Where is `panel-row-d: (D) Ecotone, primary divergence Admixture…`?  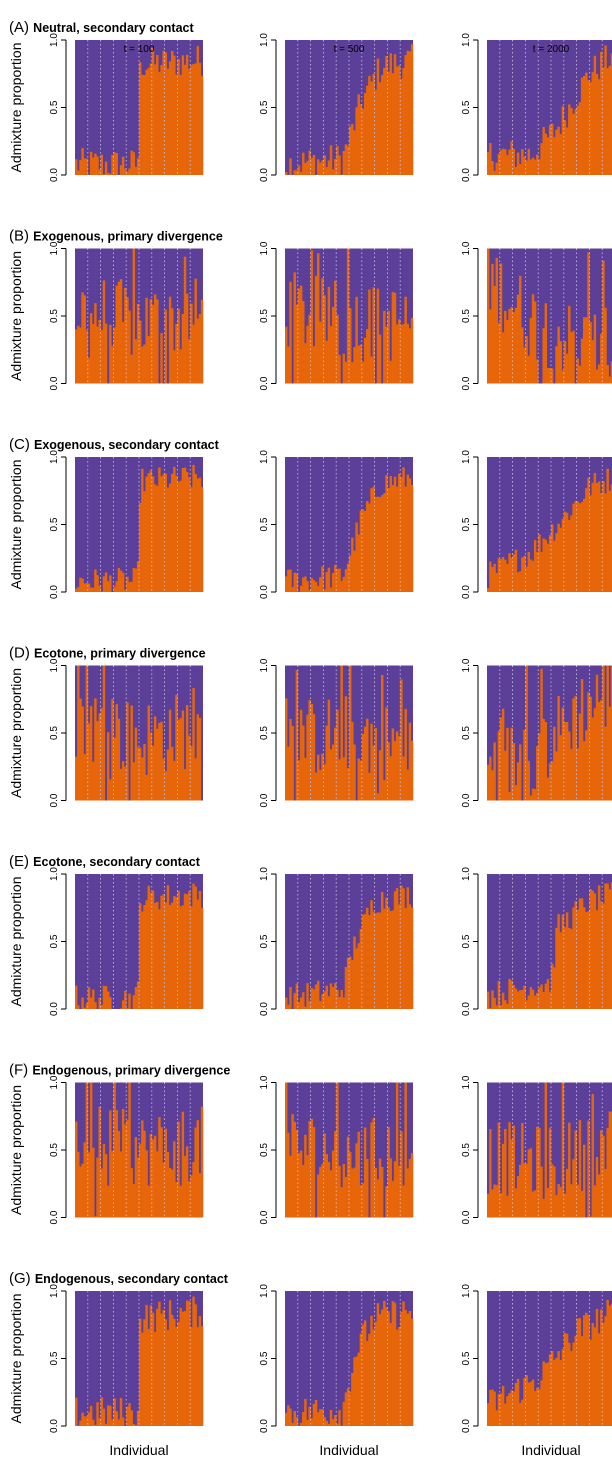 panel-row-d: (D) Ecotone, primary divergence Admixture… is located at coordinates (310, 726).